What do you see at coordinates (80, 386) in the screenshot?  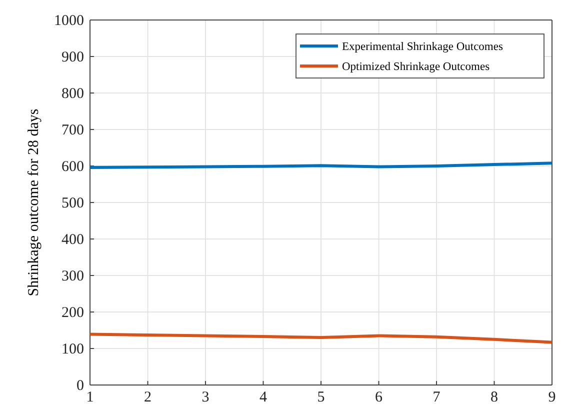 I see `y-tick-label: 0` at bounding box center [80, 386].